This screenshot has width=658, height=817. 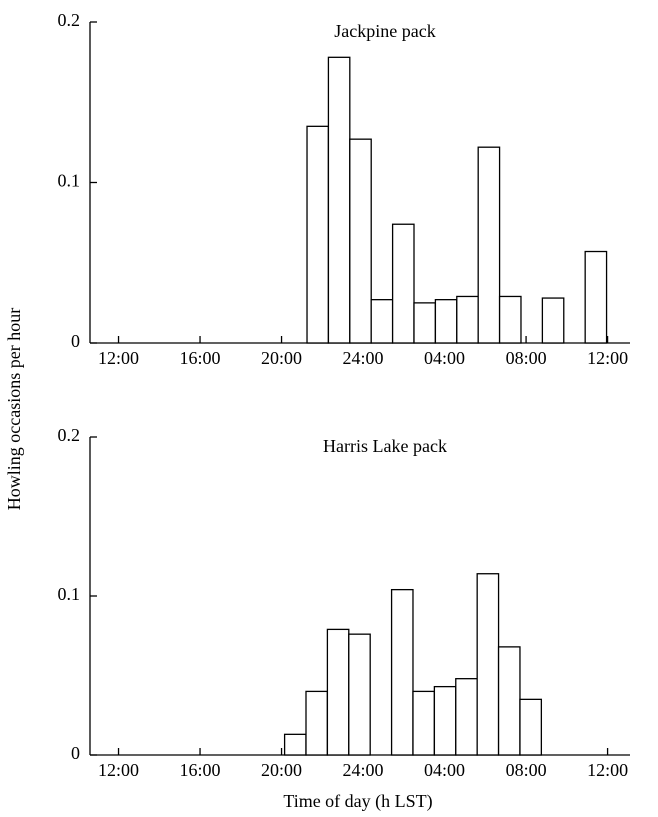 I want to click on x-axis-label: Time of day (h LST), so click(x=357, y=801).